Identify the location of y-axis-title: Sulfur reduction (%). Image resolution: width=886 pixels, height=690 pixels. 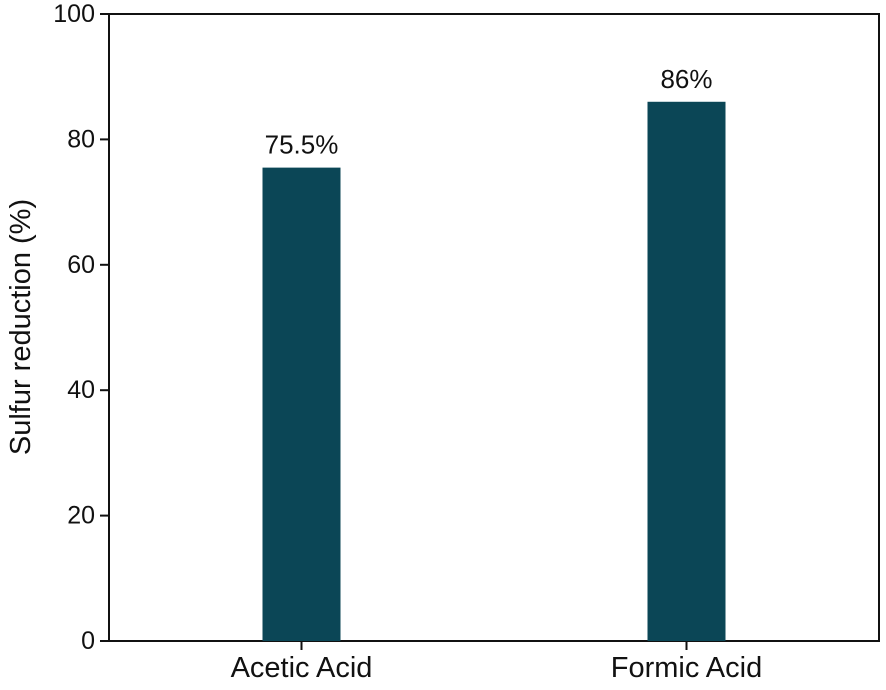
(21, 327).